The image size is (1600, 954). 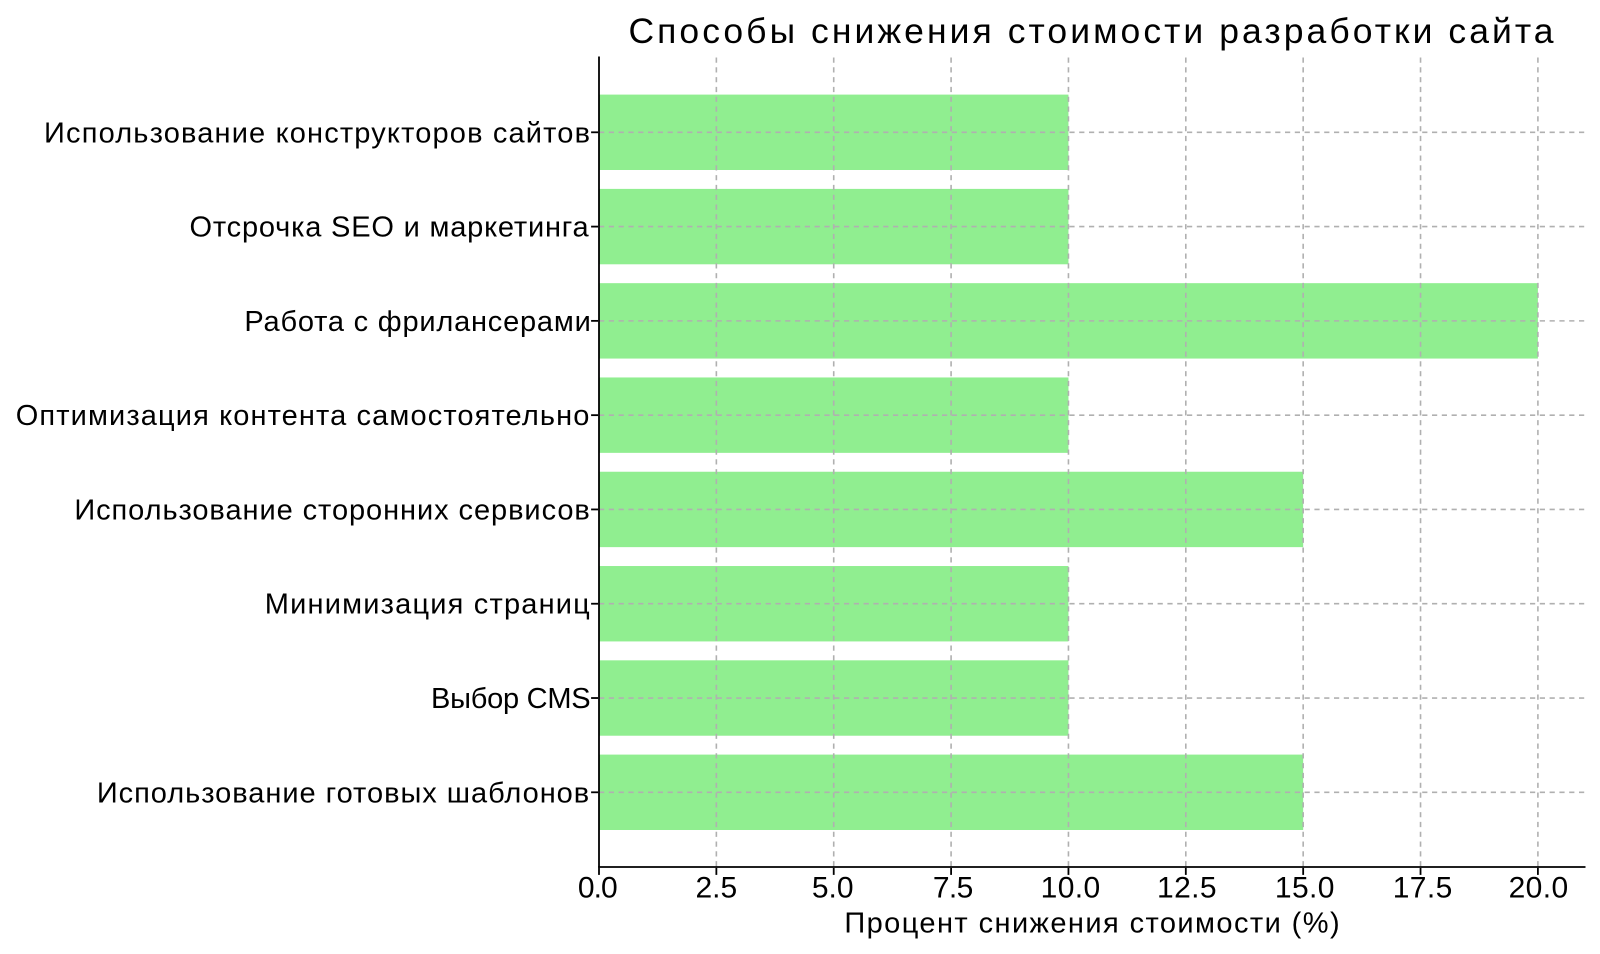 What do you see at coordinates (1071, 888) in the screenshot?
I see `svg-text: 10.0` at bounding box center [1071, 888].